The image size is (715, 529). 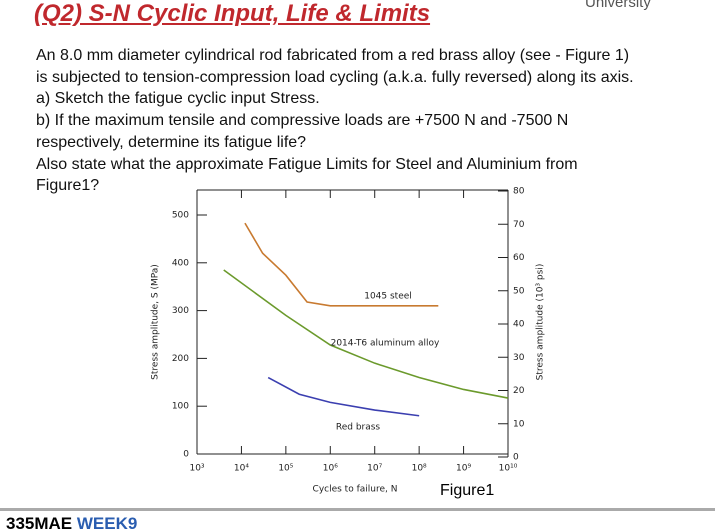 What do you see at coordinates (180, 263) in the screenshot?
I see `y-tick-label: 400` at bounding box center [180, 263].